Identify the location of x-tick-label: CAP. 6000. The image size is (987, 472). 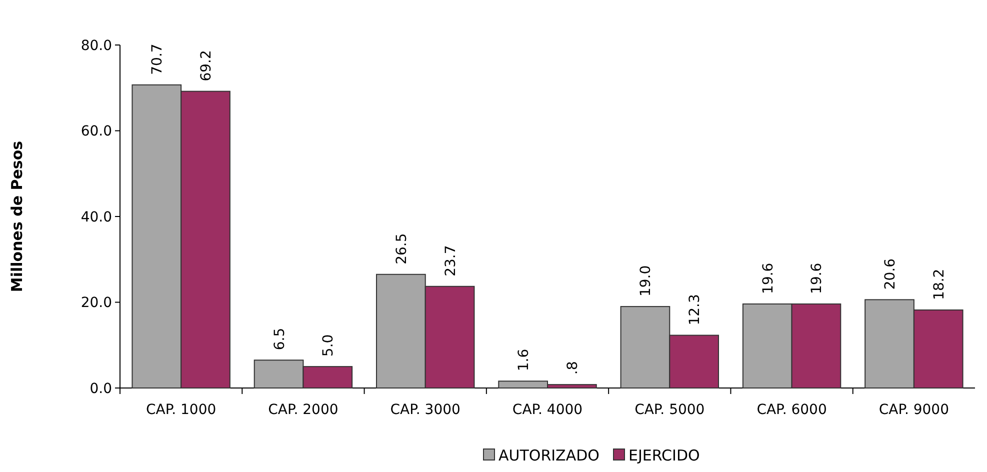
(791, 410).